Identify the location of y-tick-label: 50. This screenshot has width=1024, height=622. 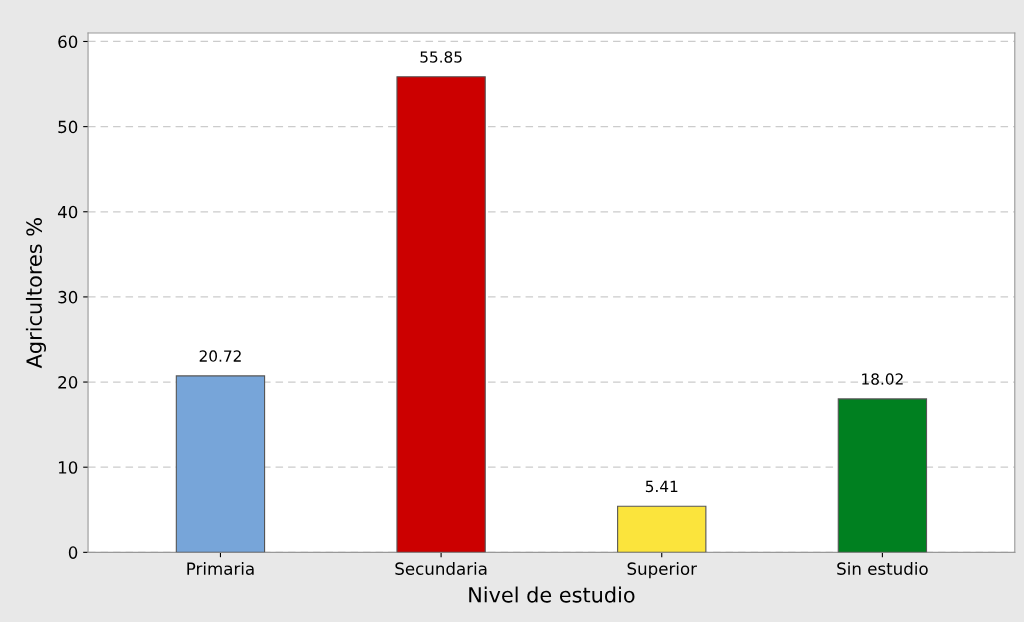
(68, 127).